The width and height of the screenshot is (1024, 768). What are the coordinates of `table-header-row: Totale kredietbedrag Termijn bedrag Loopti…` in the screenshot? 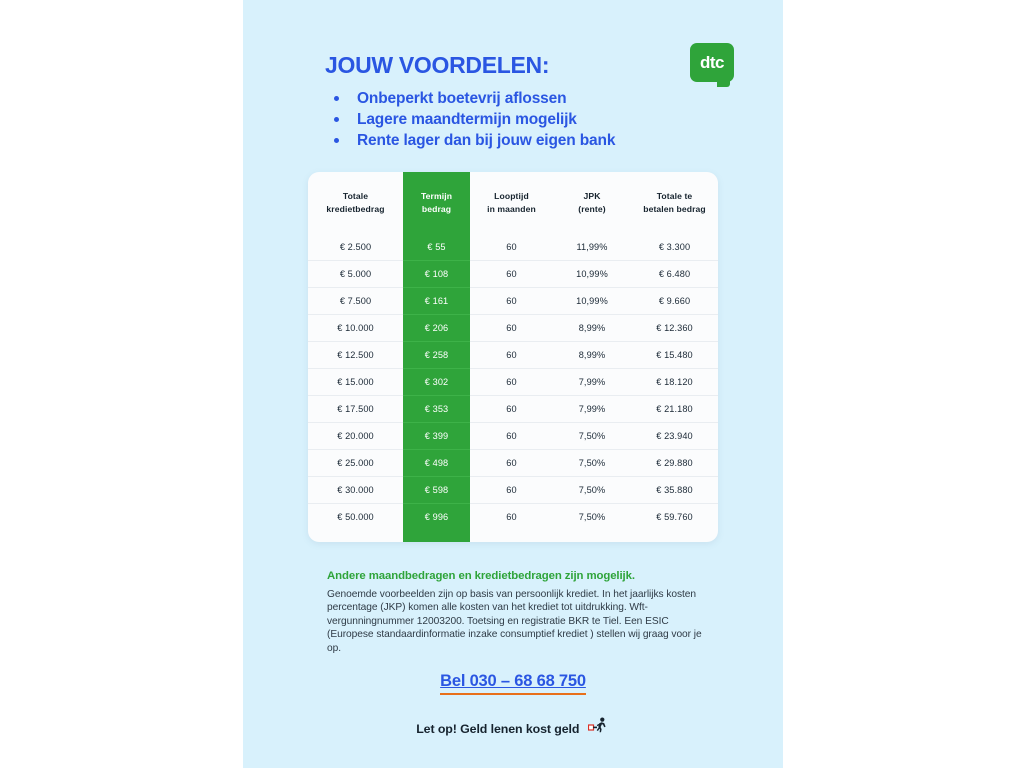 It's located at (513, 203).